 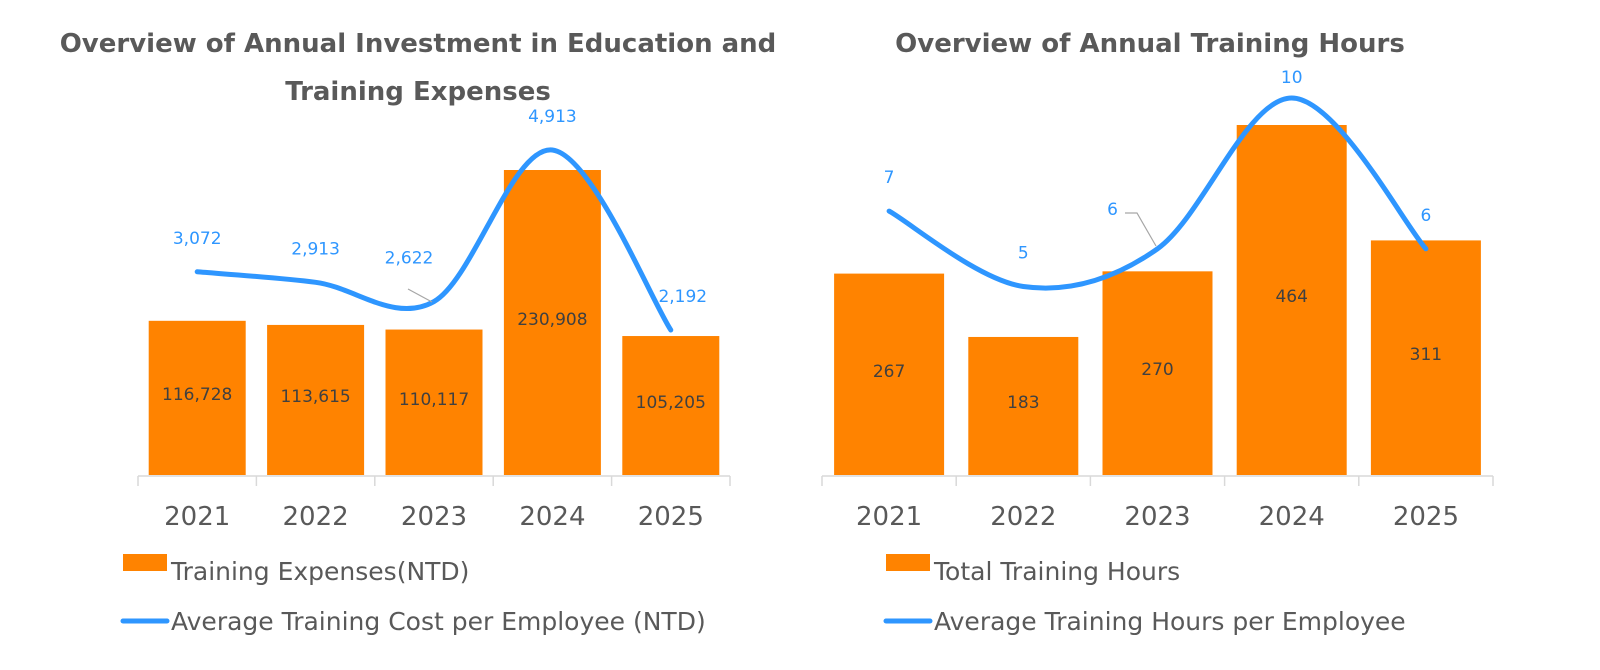 I want to click on chart1-bar-2024, so click(x=552, y=322).